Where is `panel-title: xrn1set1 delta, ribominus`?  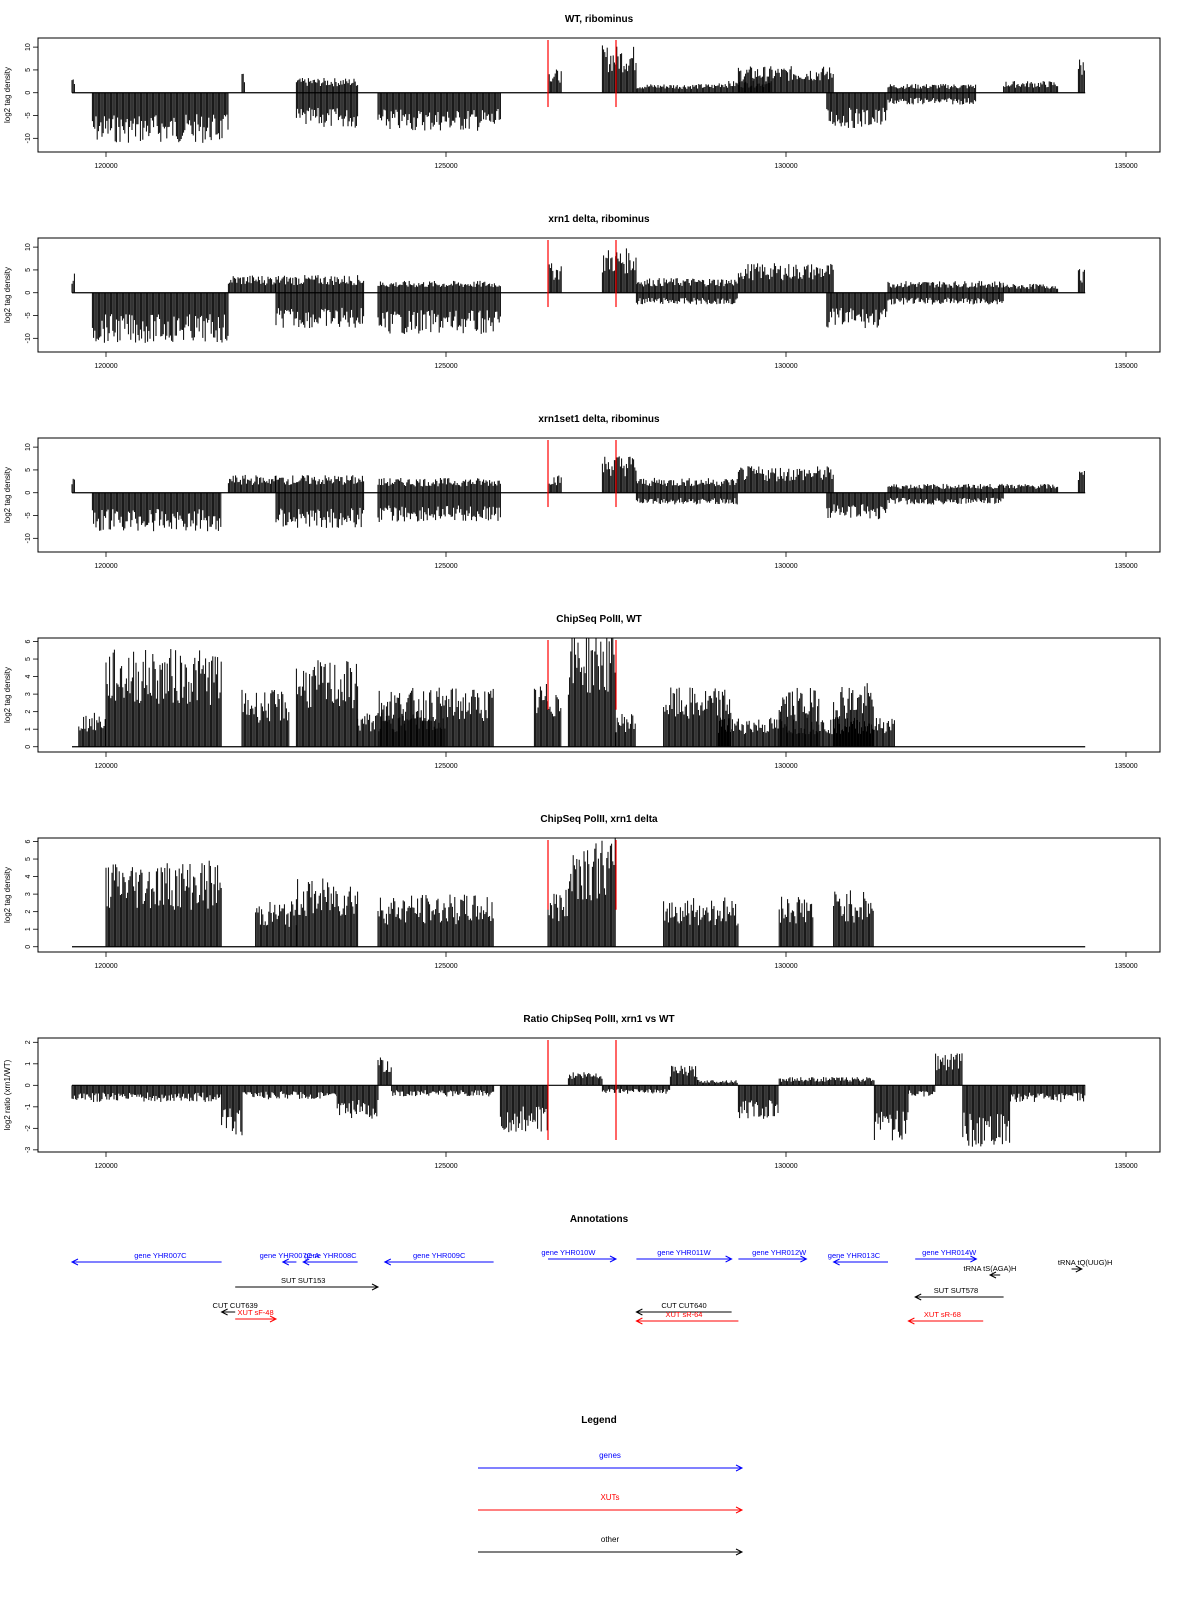 panel-title: xrn1set1 delta, ribominus is located at coordinates (599, 419).